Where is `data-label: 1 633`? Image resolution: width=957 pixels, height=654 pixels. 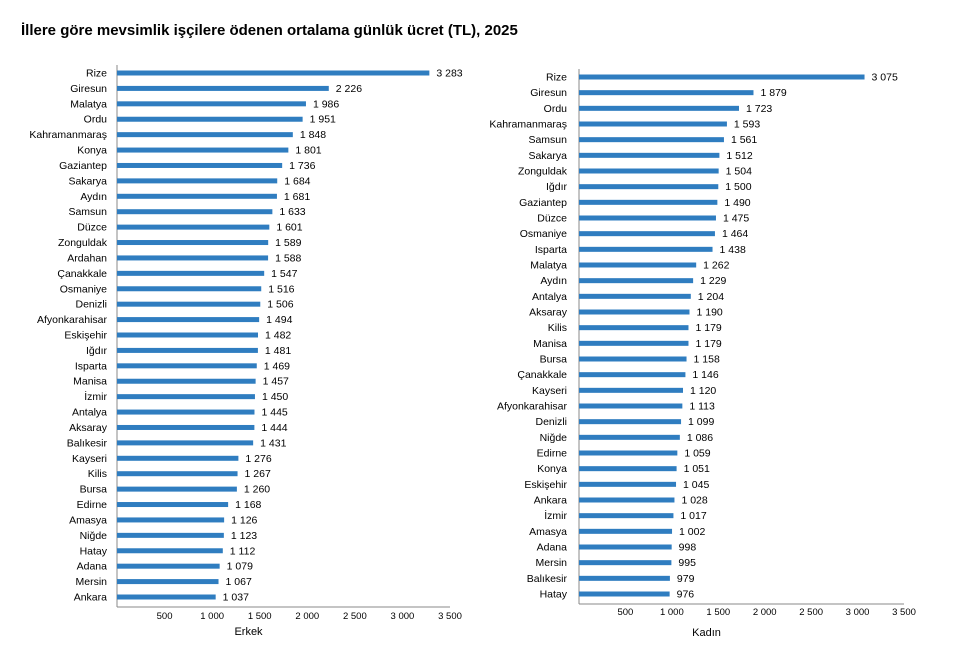
data-label: 1 633 is located at coordinates (292, 212).